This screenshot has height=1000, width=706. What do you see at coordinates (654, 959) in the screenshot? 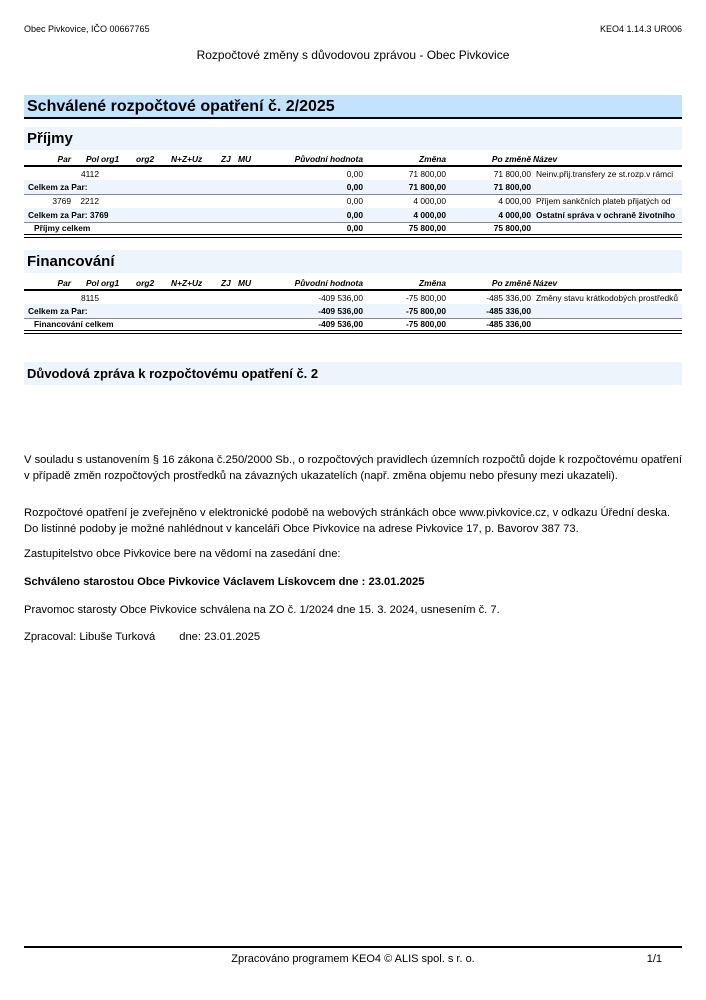
I see `page-number: 1/1` at bounding box center [654, 959].